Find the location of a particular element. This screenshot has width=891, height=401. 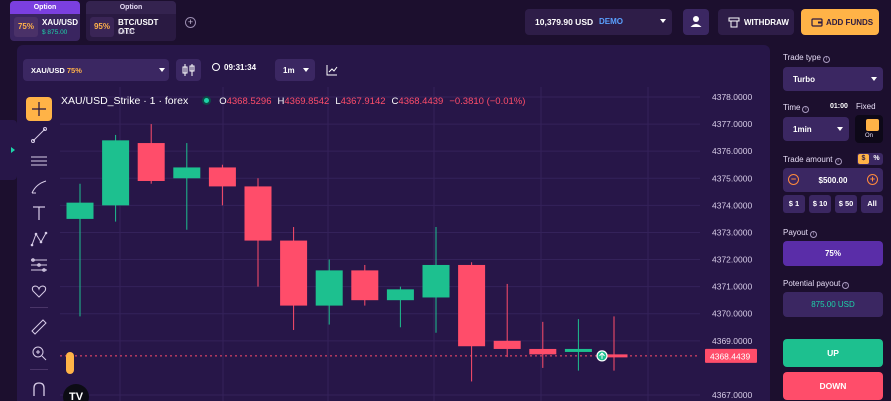

indicators-icon is located at coordinates (188, 70).